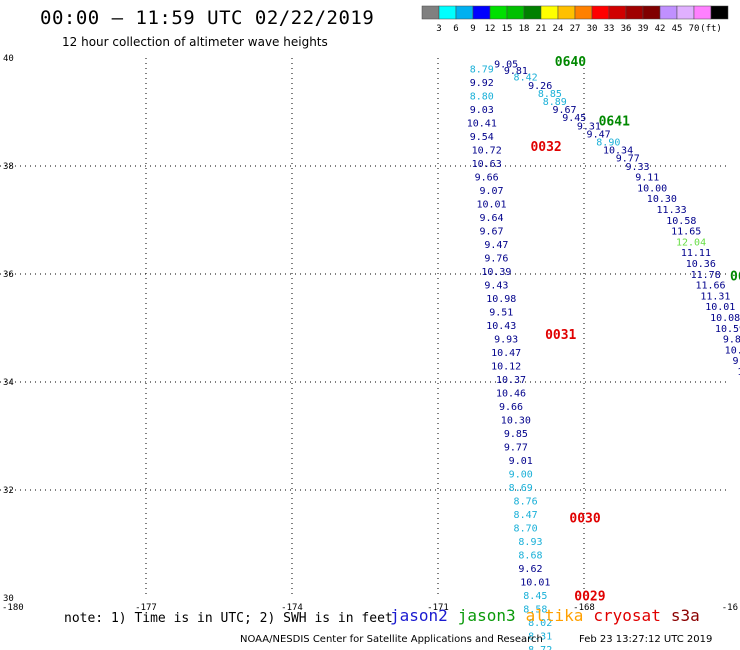 This screenshot has width=740, height=650. What do you see at coordinates (584, 608) in the screenshot?
I see `x-tick-label: -168` at bounding box center [584, 608].